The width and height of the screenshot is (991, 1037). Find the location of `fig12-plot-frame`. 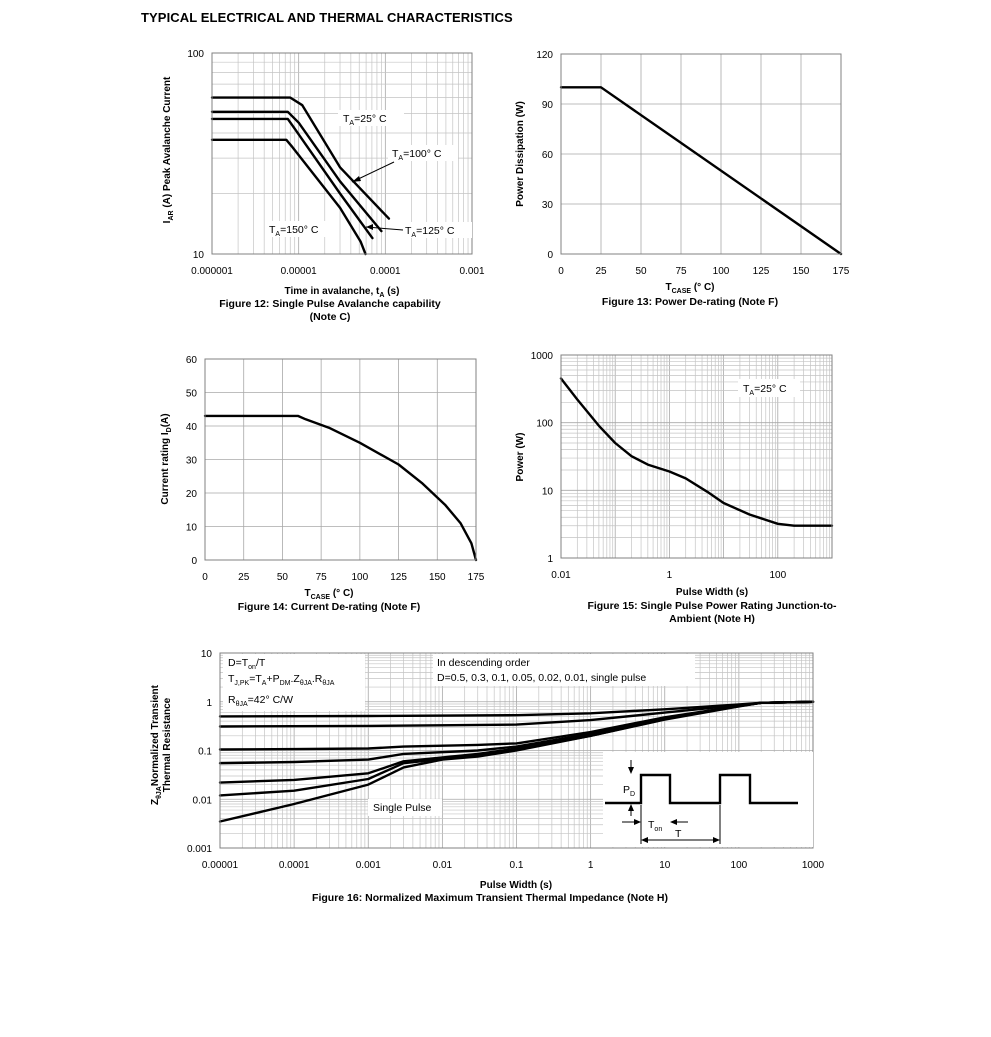

fig12-plot-frame is located at coordinates (342, 153).